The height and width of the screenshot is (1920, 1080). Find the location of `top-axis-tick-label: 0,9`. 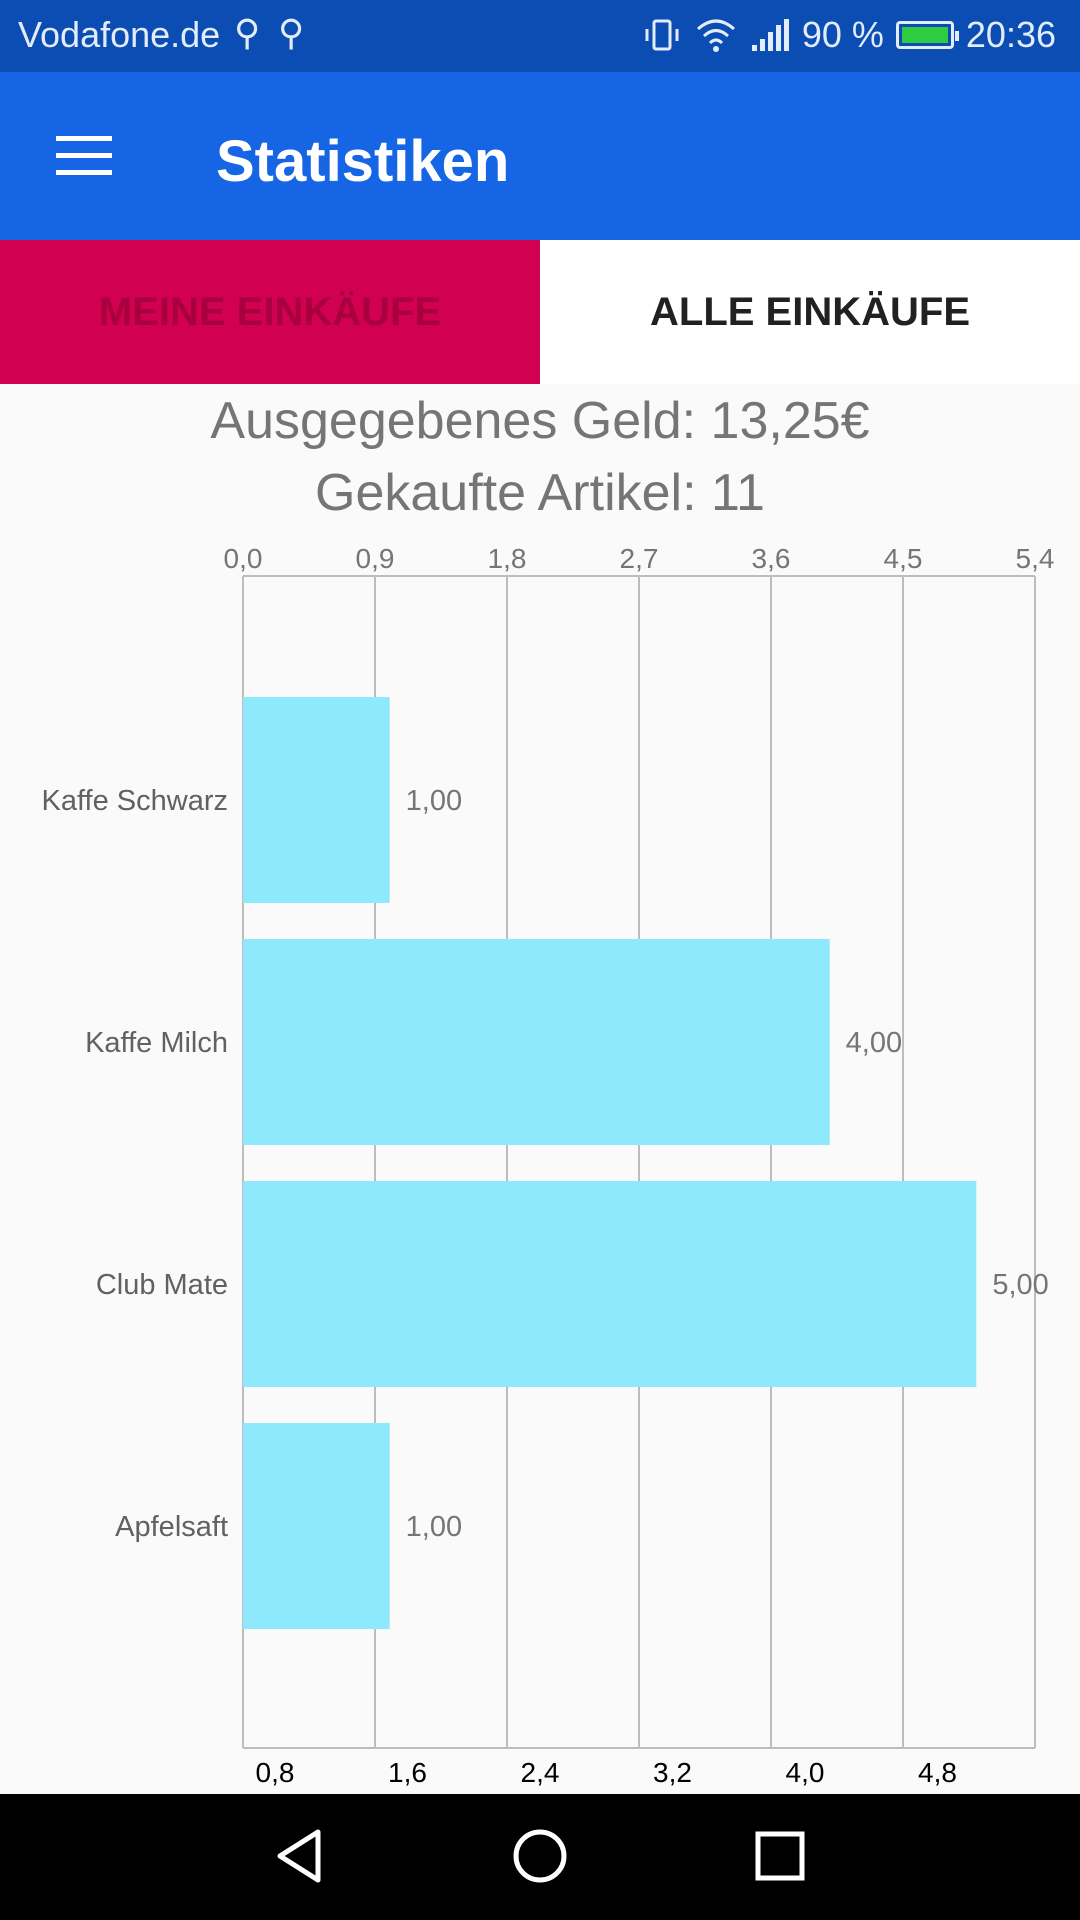

top-axis-tick-label: 0,9 is located at coordinates (375, 558).